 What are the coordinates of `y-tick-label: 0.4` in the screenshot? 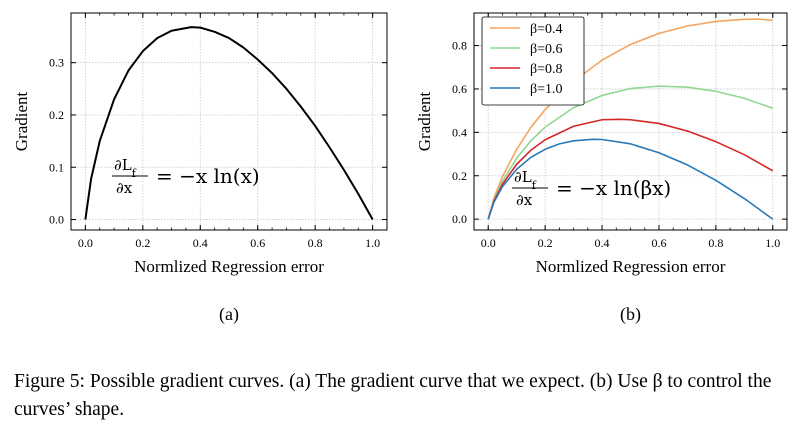 It's located at (459, 132).